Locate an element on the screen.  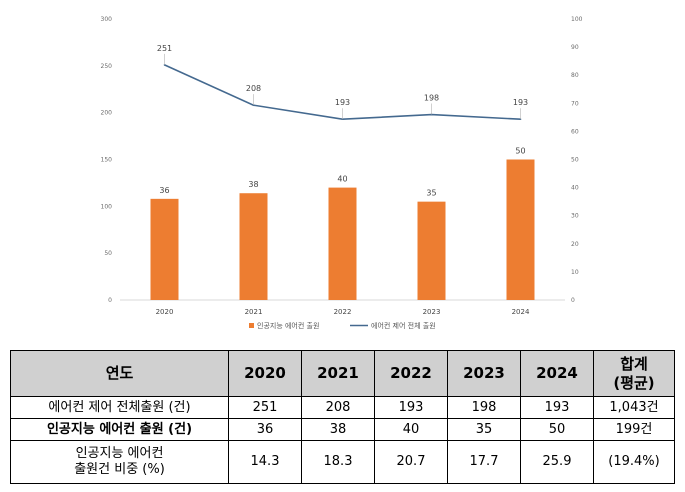
right-axis-ticks: 0 10 20 30 40 50 60 70 80 90 100 is located at coordinates (577, 160).